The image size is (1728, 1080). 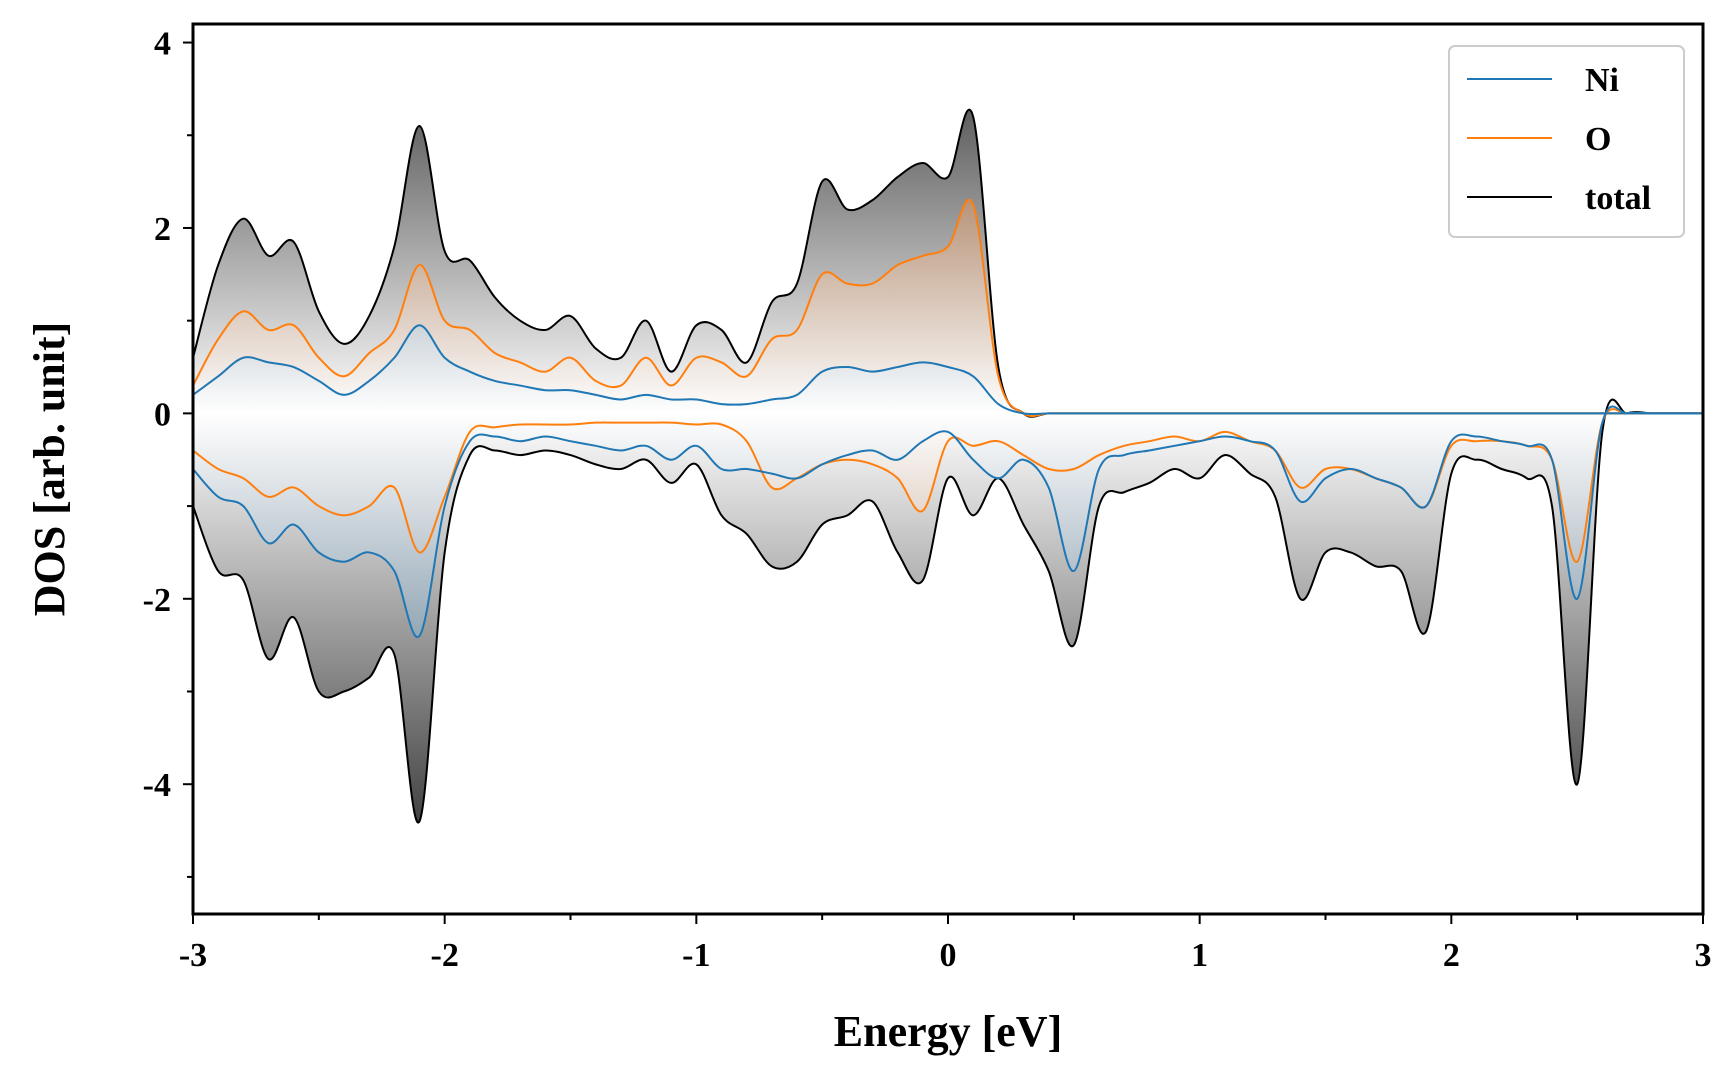 What do you see at coordinates (168, 452) in the screenshot?
I see `y-axis: -4 -2 0 2 4` at bounding box center [168, 452].